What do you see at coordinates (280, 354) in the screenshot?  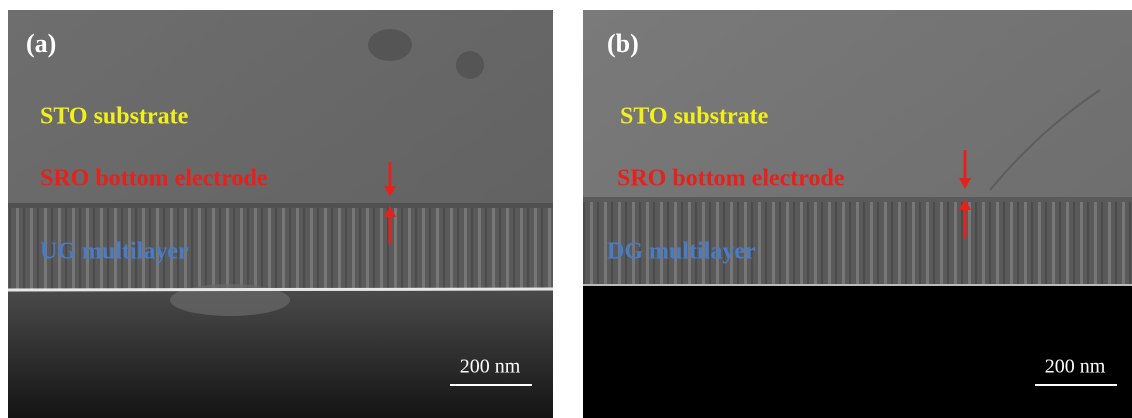 I see `bottom-region` at bounding box center [280, 354].